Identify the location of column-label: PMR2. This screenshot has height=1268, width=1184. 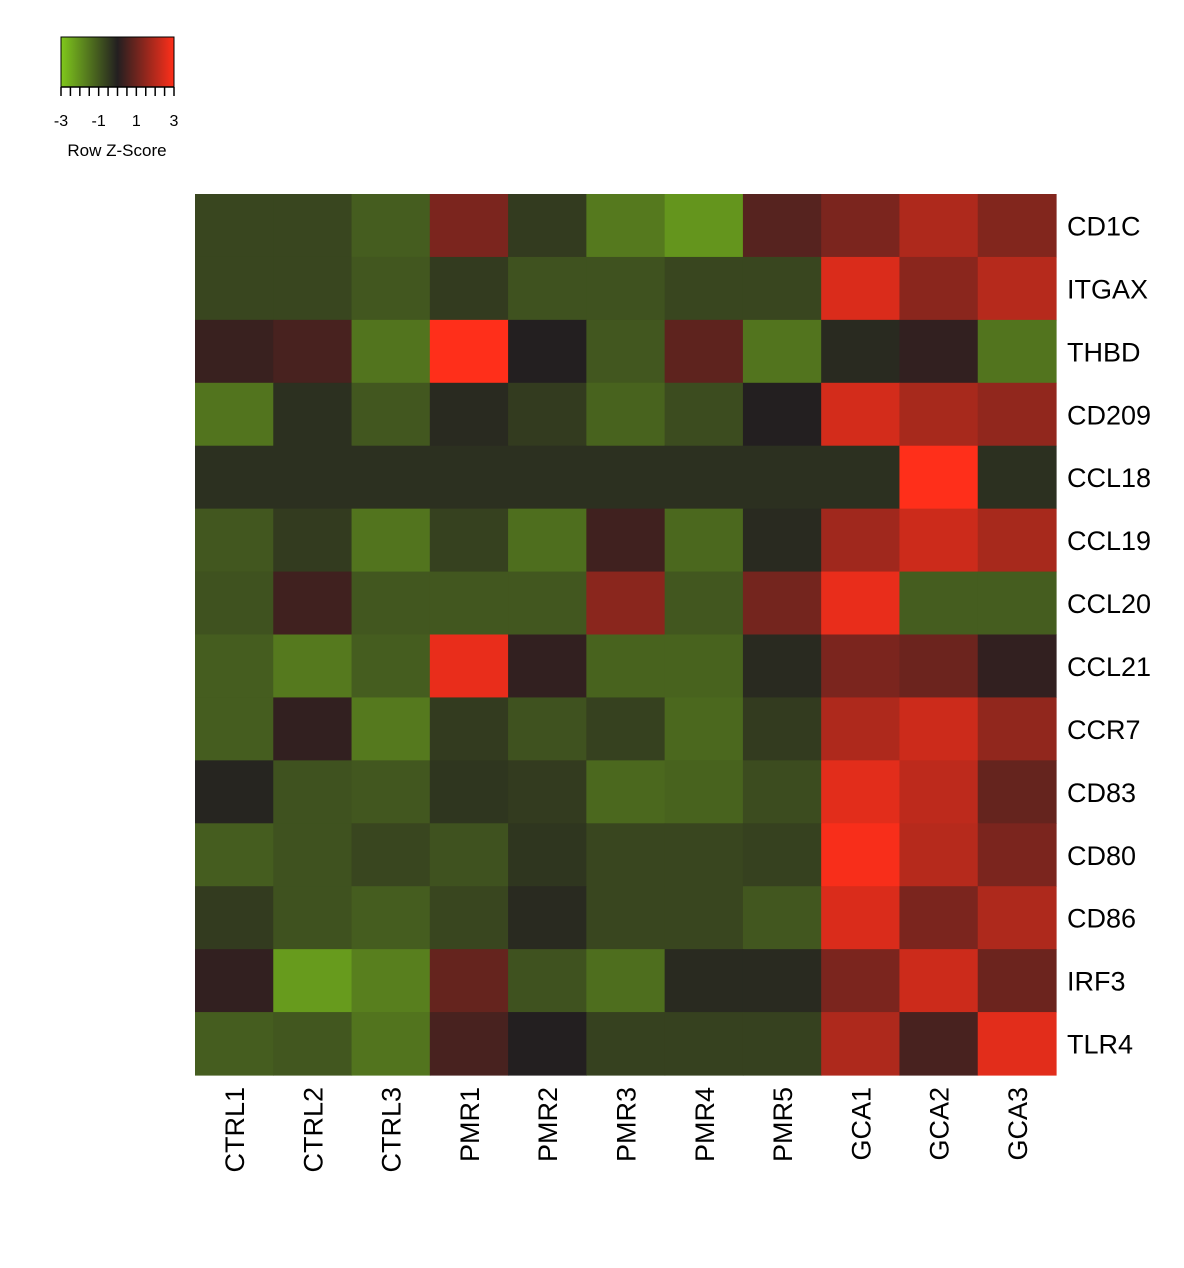
(548, 1124).